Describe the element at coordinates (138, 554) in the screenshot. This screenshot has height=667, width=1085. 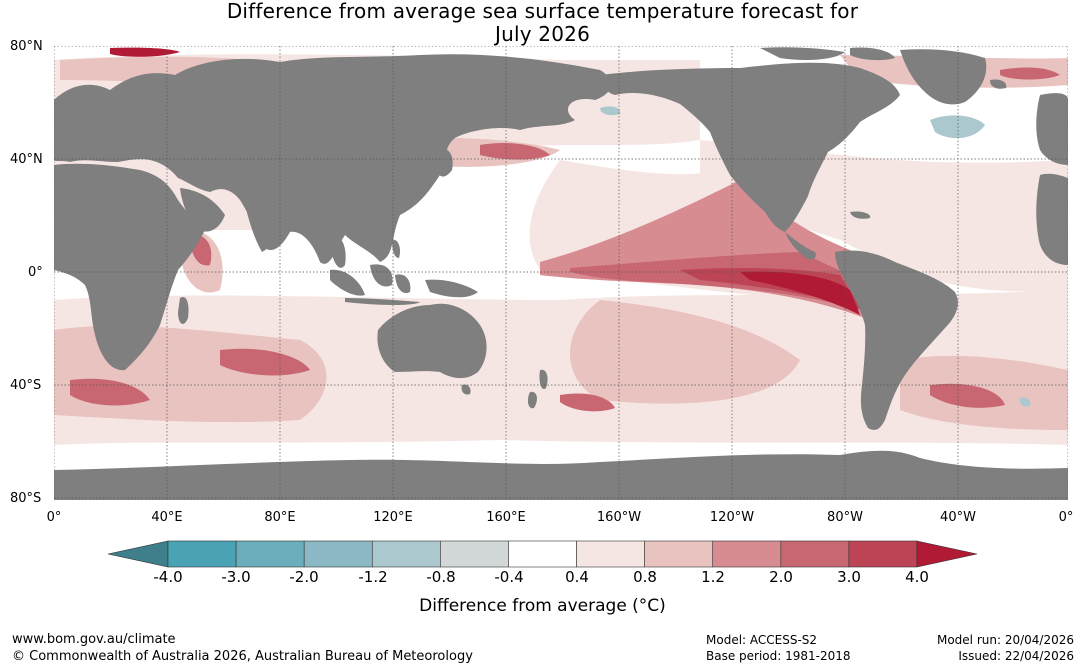
I see `colorbar-low-extend` at that location.